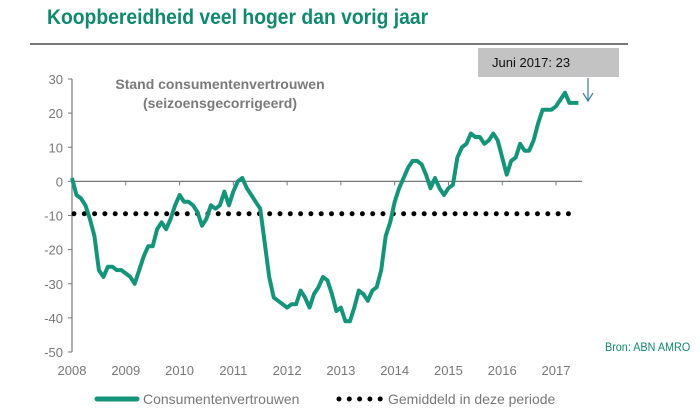 This screenshot has width=700, height=420. What do you see at coordinates (472, 399) in the screenshot?
I see `legend-label-average: Gemiddeld in deze periode` at bounding box center [472, 399].